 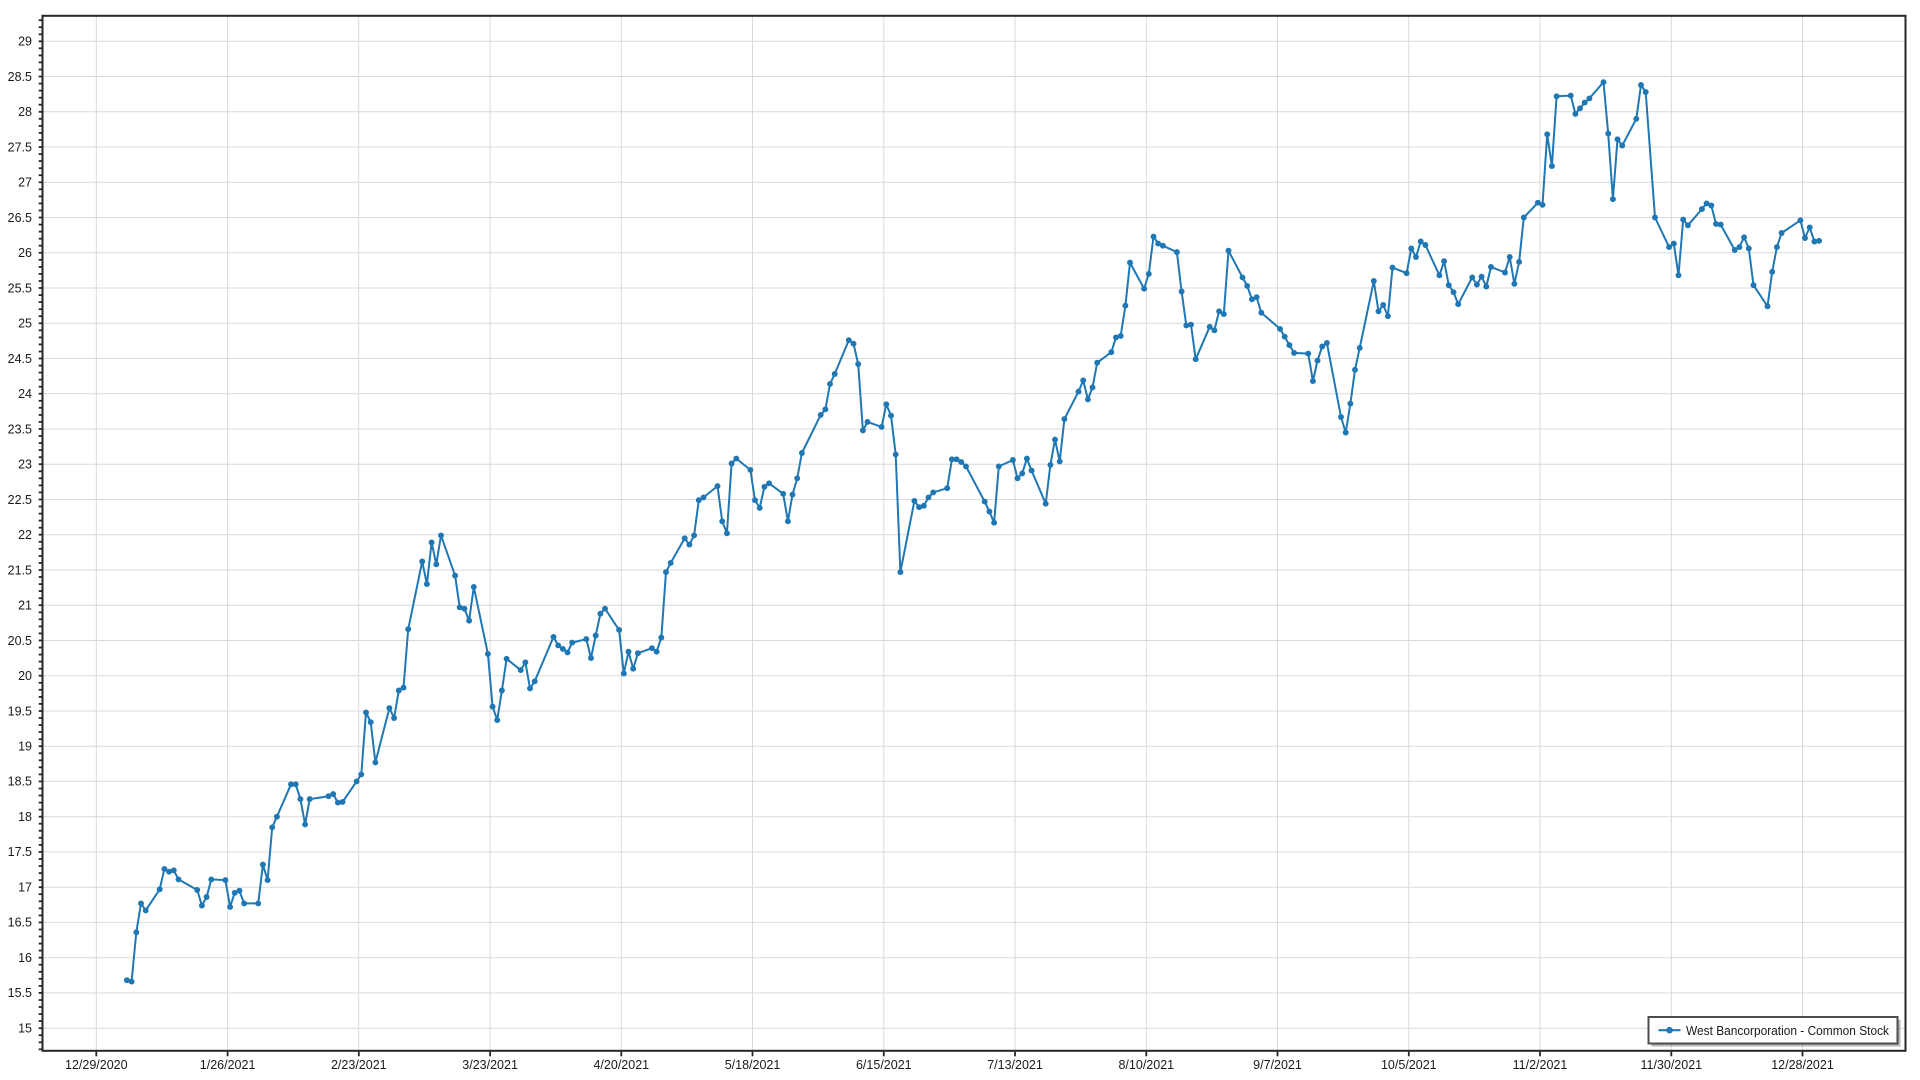 What do you see at coordinates (20, 711) in the screenshot?
I see `svg-text: 19.5` at bounding box center [20, 711].